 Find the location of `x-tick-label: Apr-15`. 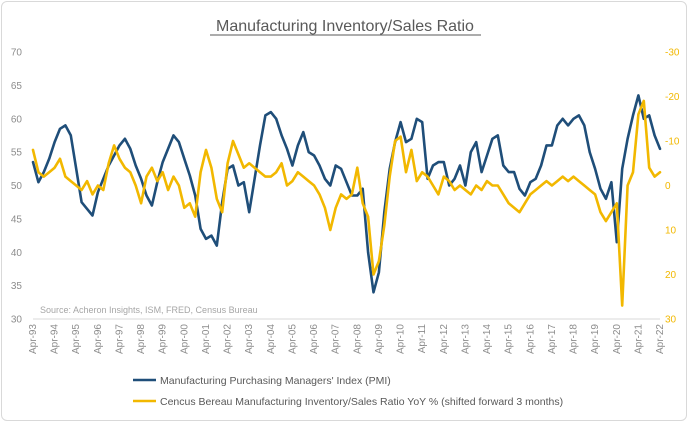

x-tick-label: Apr-15 is located at coordinates (509, 339).